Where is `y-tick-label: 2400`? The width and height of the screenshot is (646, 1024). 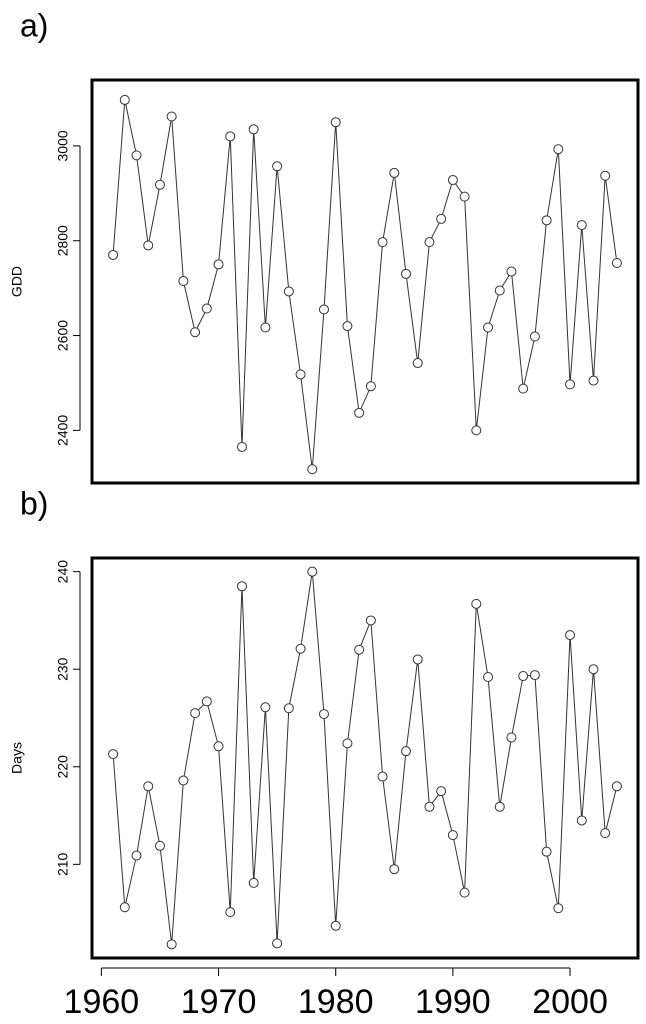
y-tick-label: 2400 is located at coordinates (63, 430).